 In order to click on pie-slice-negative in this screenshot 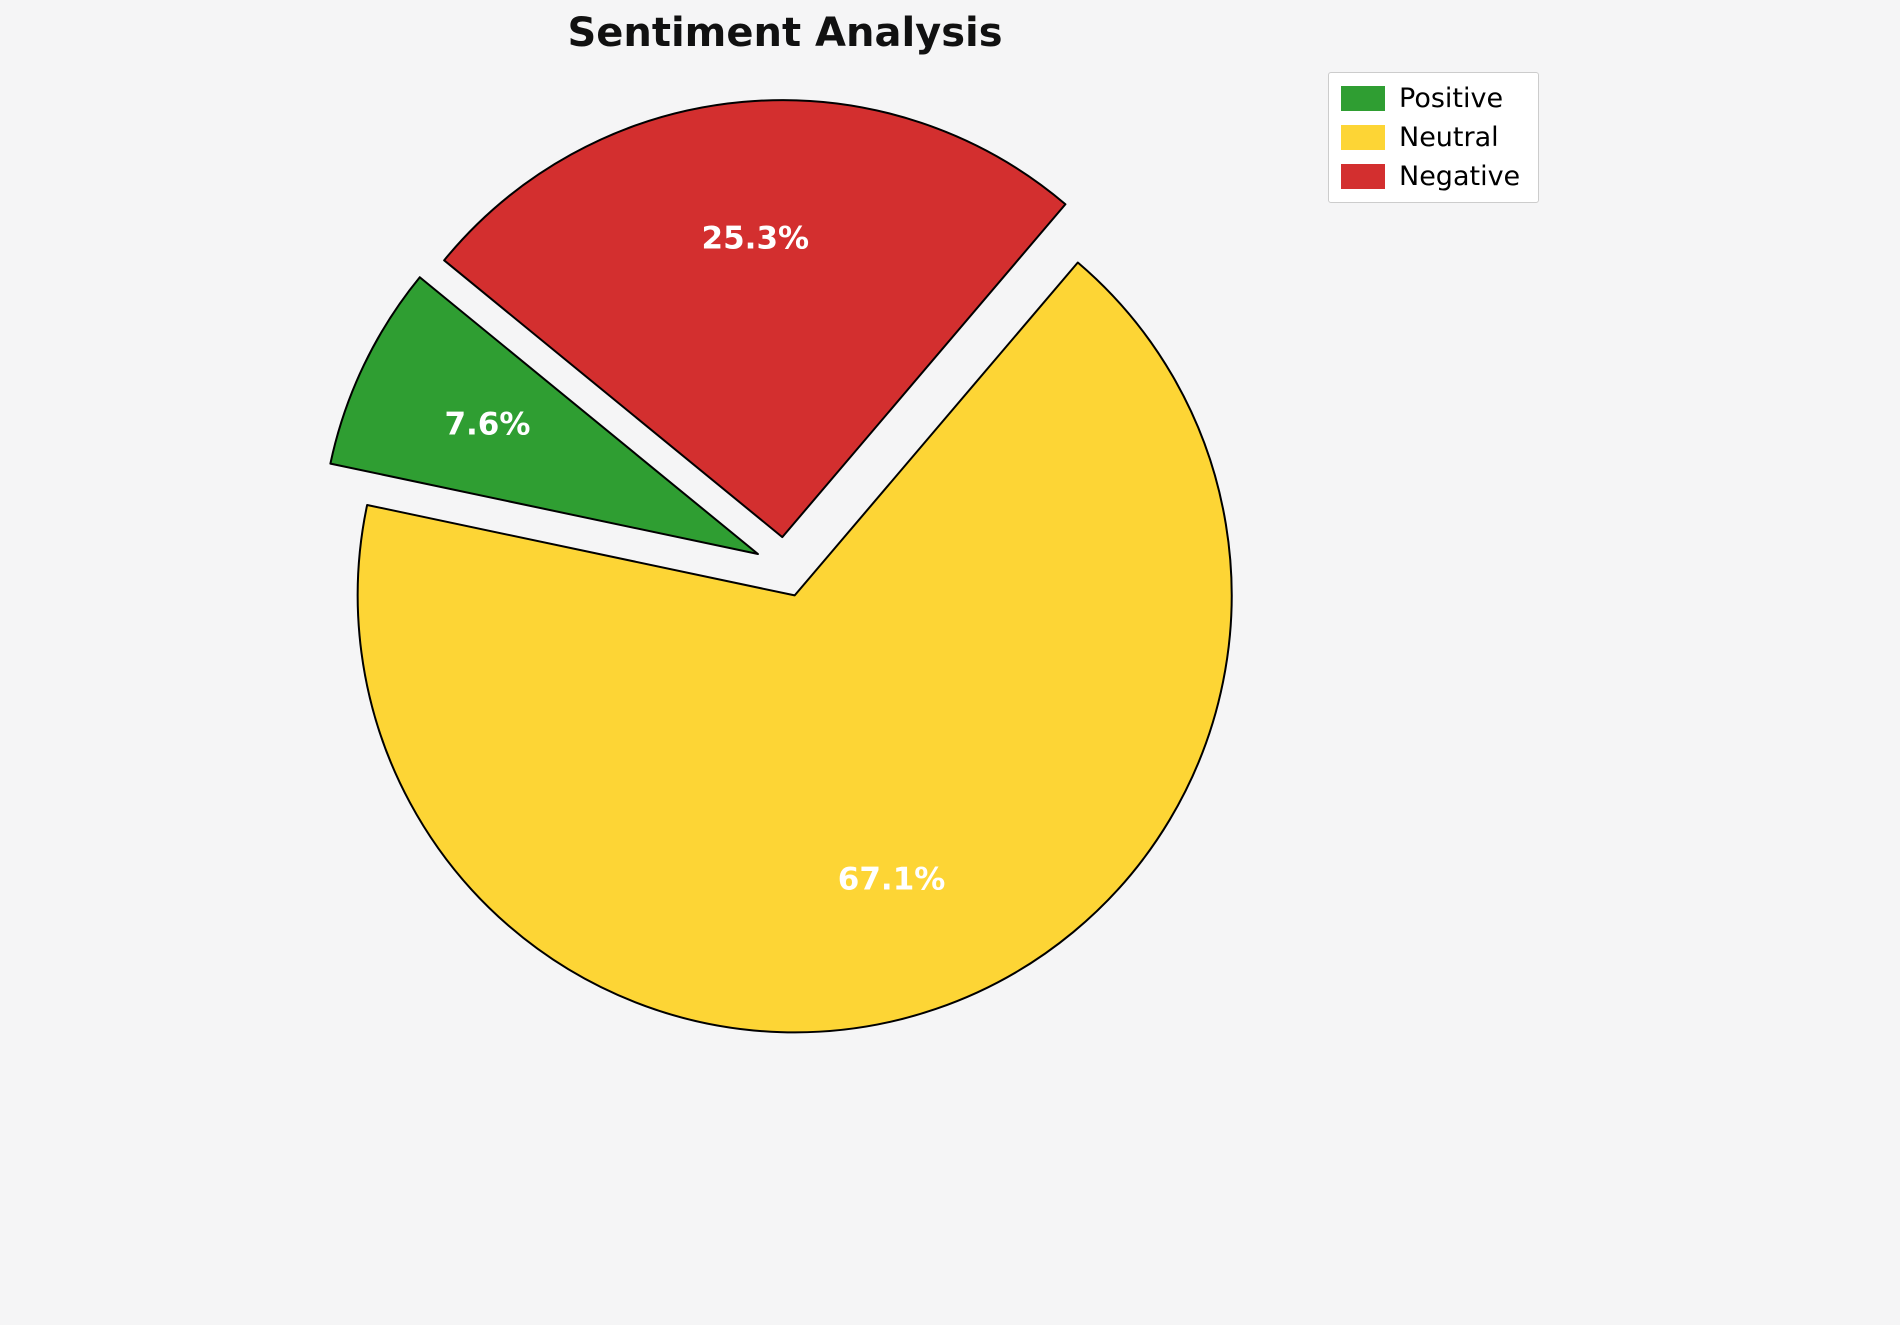, I will do `click(755, 319)`.